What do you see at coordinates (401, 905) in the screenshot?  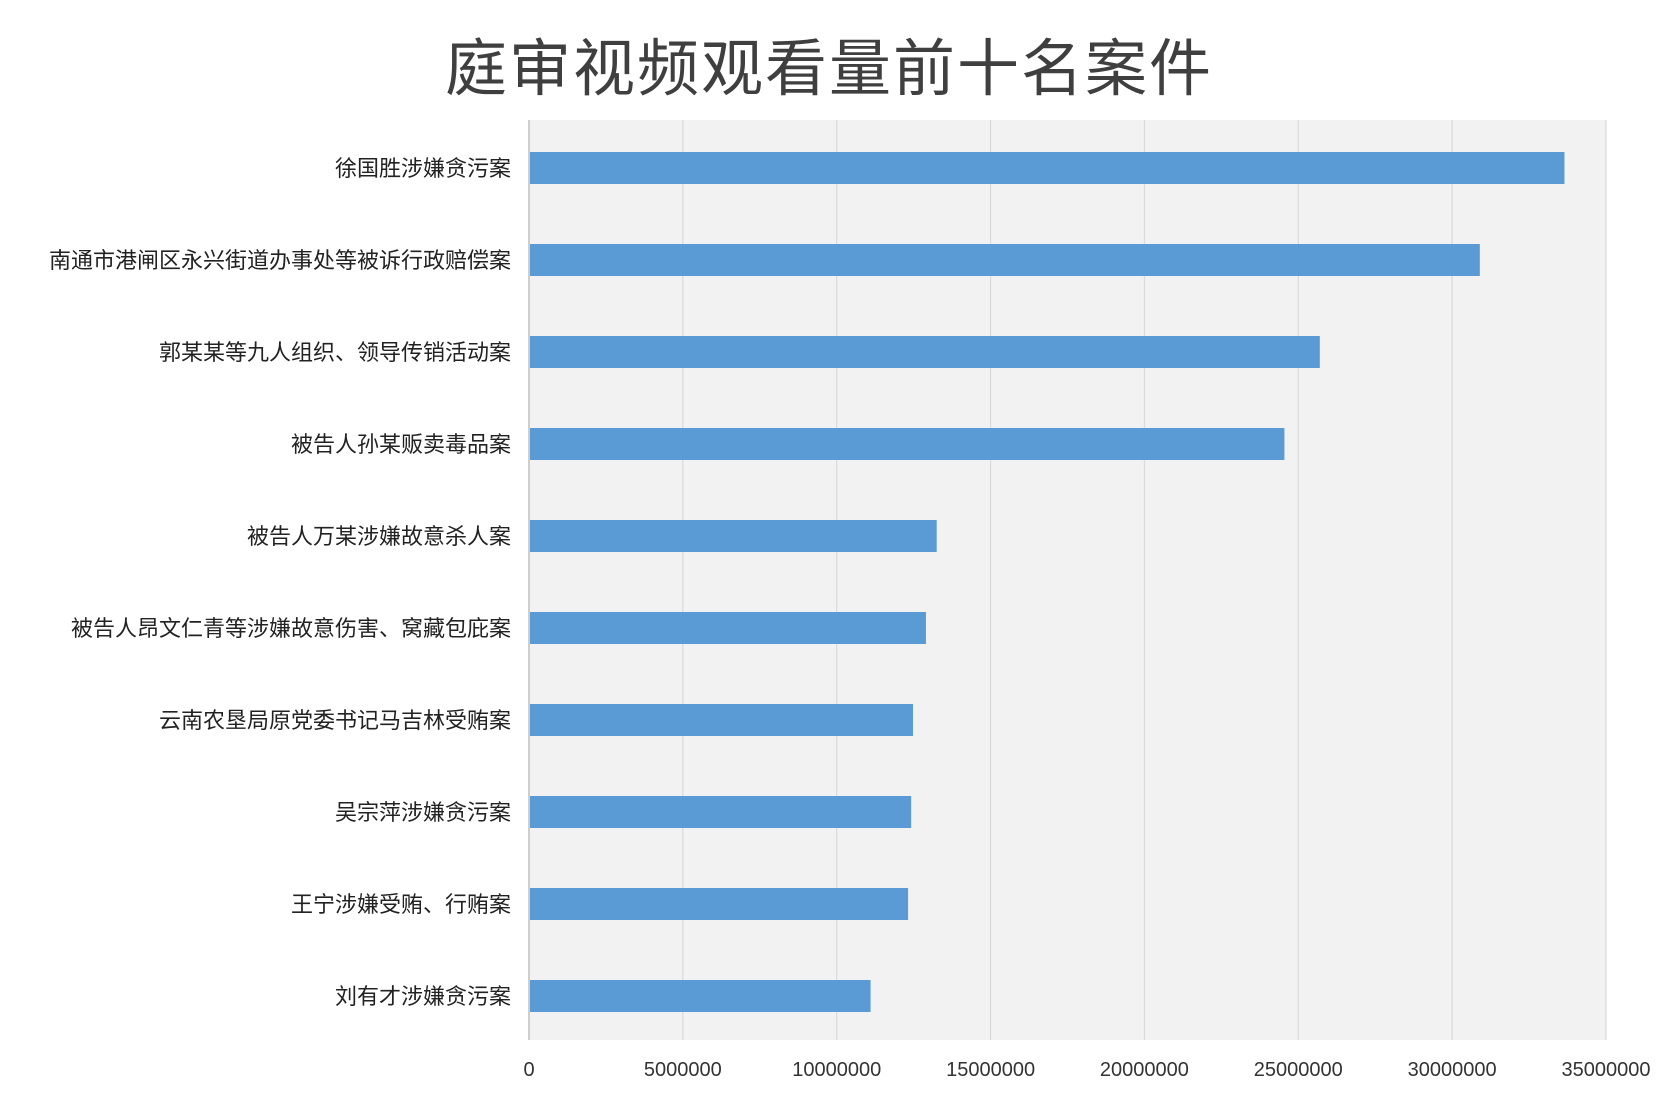 I see `category-label: 王宁涉嫌受贿、行贿案` at bounding box center [401, 905].